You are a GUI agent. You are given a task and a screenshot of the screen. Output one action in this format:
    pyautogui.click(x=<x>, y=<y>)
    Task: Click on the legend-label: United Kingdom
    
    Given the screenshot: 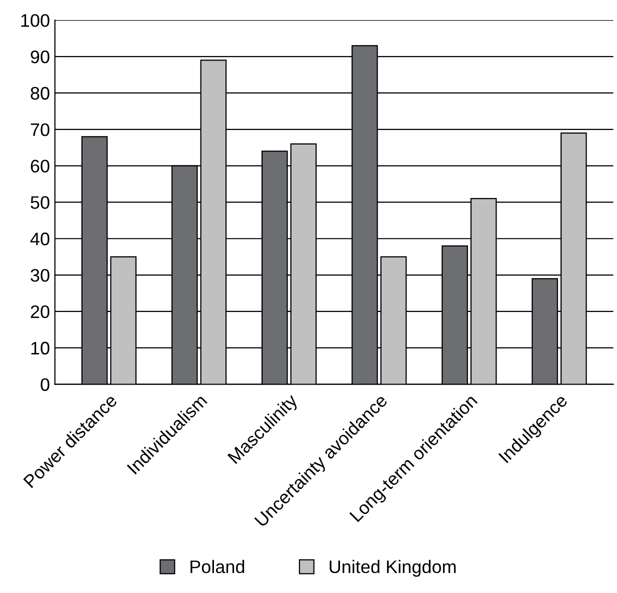 What is the action you would take?
    pyautogui.click(x=393, y=568)
    